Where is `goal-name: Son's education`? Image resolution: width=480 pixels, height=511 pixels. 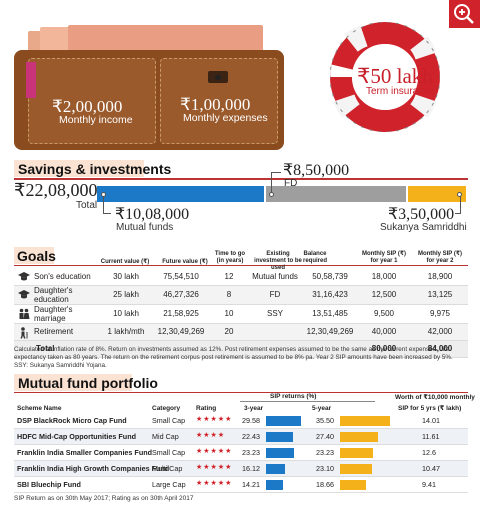 goal-name: Son's education is located at coordinates (58, 277).